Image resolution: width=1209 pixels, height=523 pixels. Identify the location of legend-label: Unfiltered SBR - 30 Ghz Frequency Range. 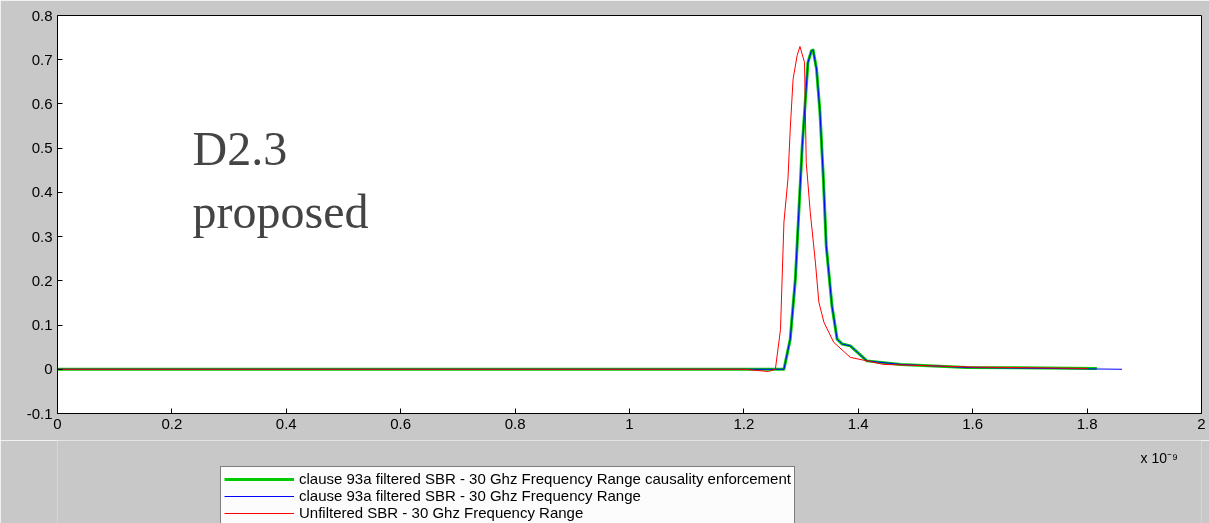
(441, 512).